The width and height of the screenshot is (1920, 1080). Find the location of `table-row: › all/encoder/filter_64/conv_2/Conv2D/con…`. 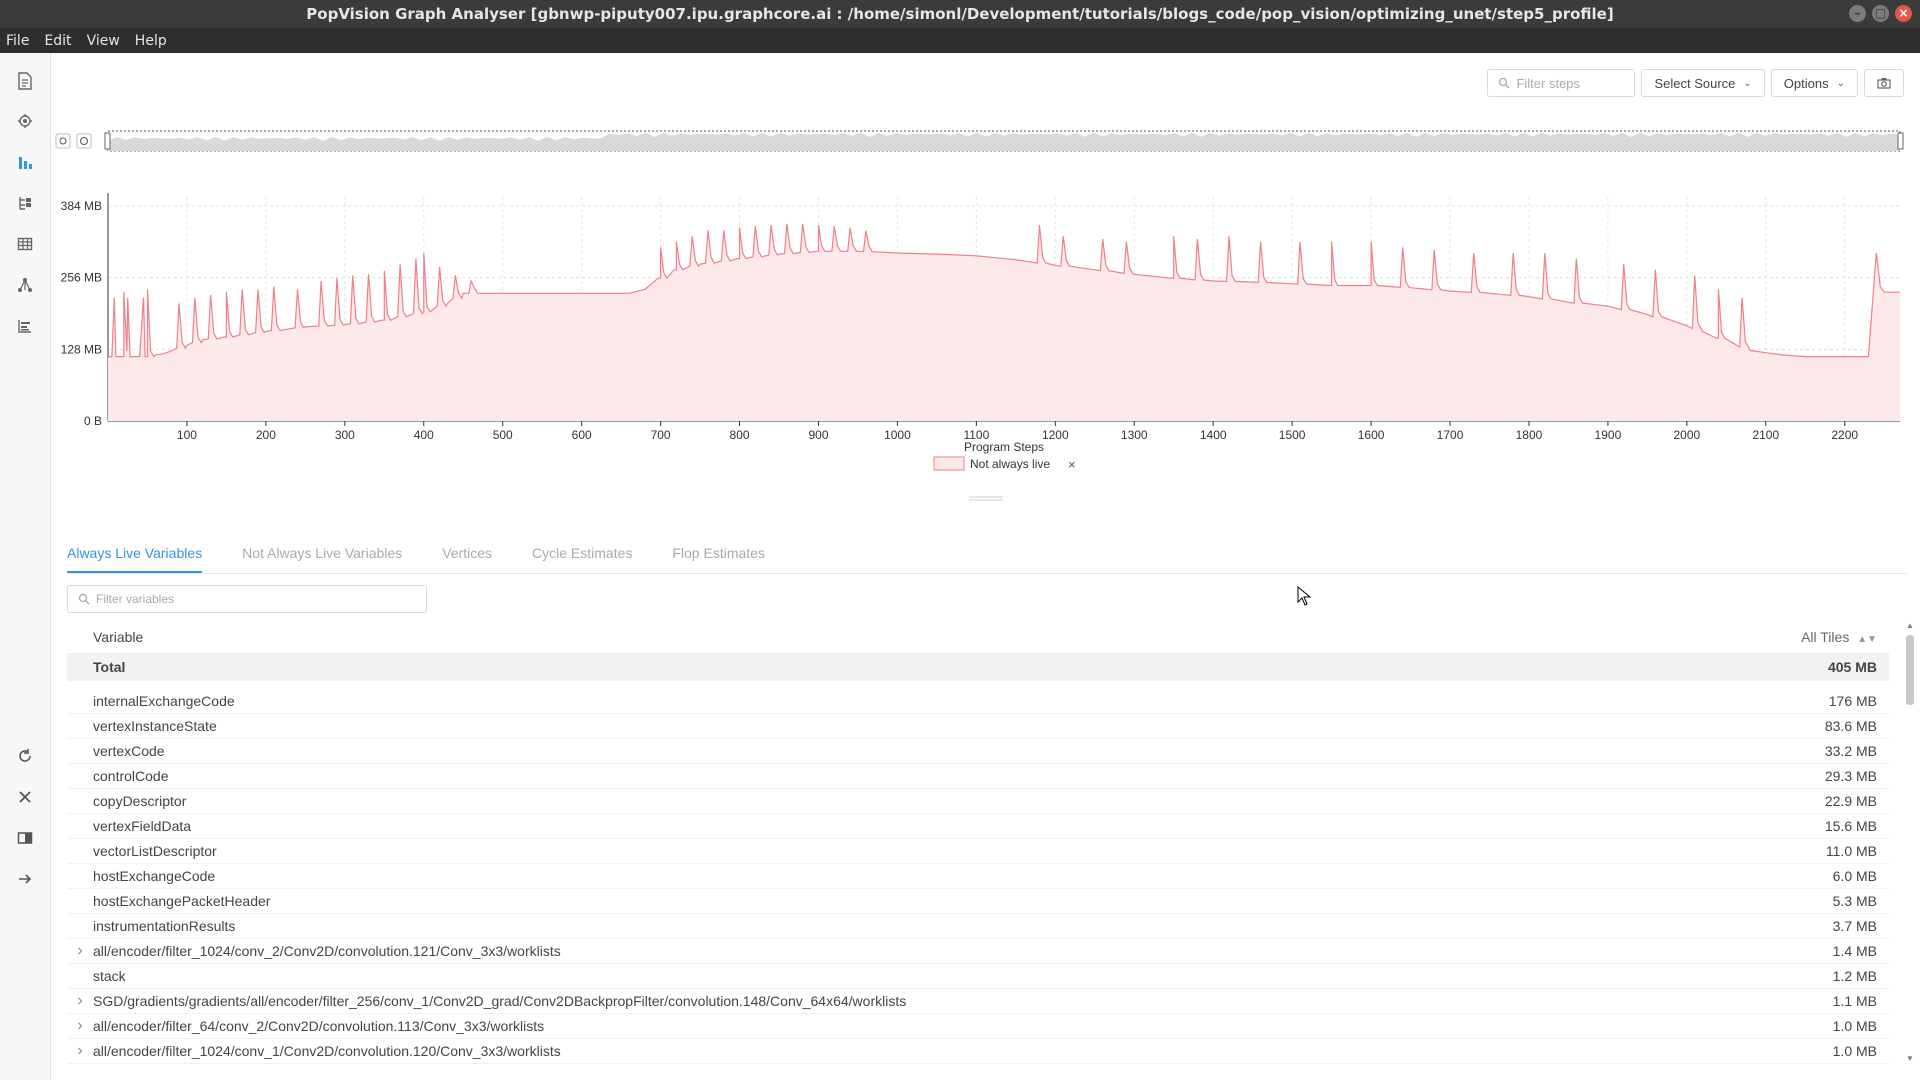

table-row: › all/encoder/filter_64/conv_2/Conv2D/con… is located at coordinates (978, 1026).